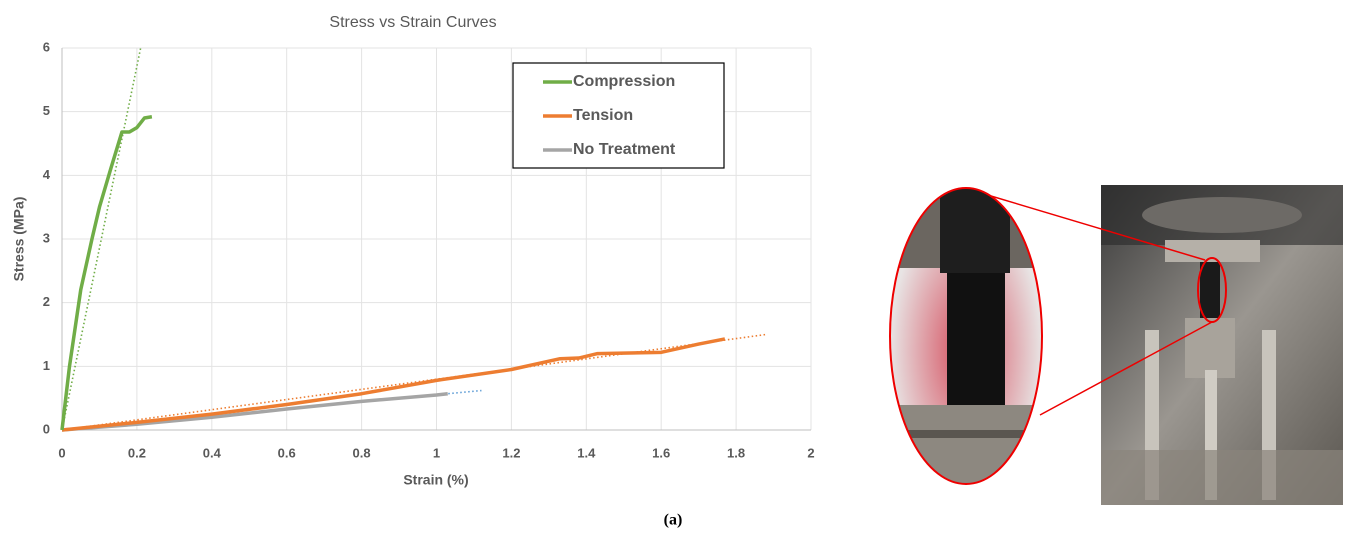 This screenshot has height=541, width=1346. What do you see at coordinates (46, 301) in the screenshot?
I see `y-tick-label: 2` at bounding box center [46, 301].